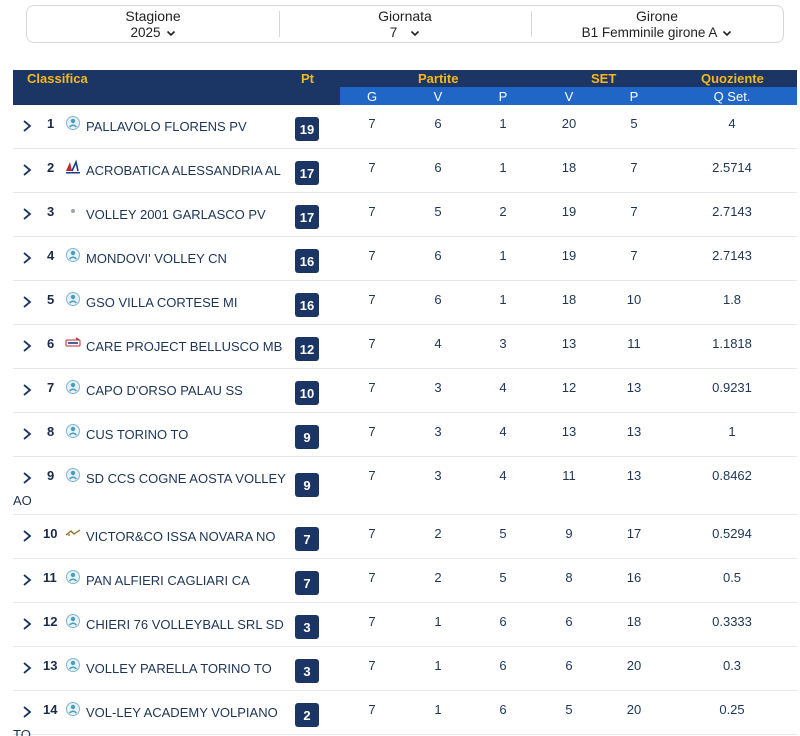 The width and height of the screenshot is (800, 736). Describe the element at coordinates (438, 211) in the screenshot. I see `cell-v: 5` at that location.